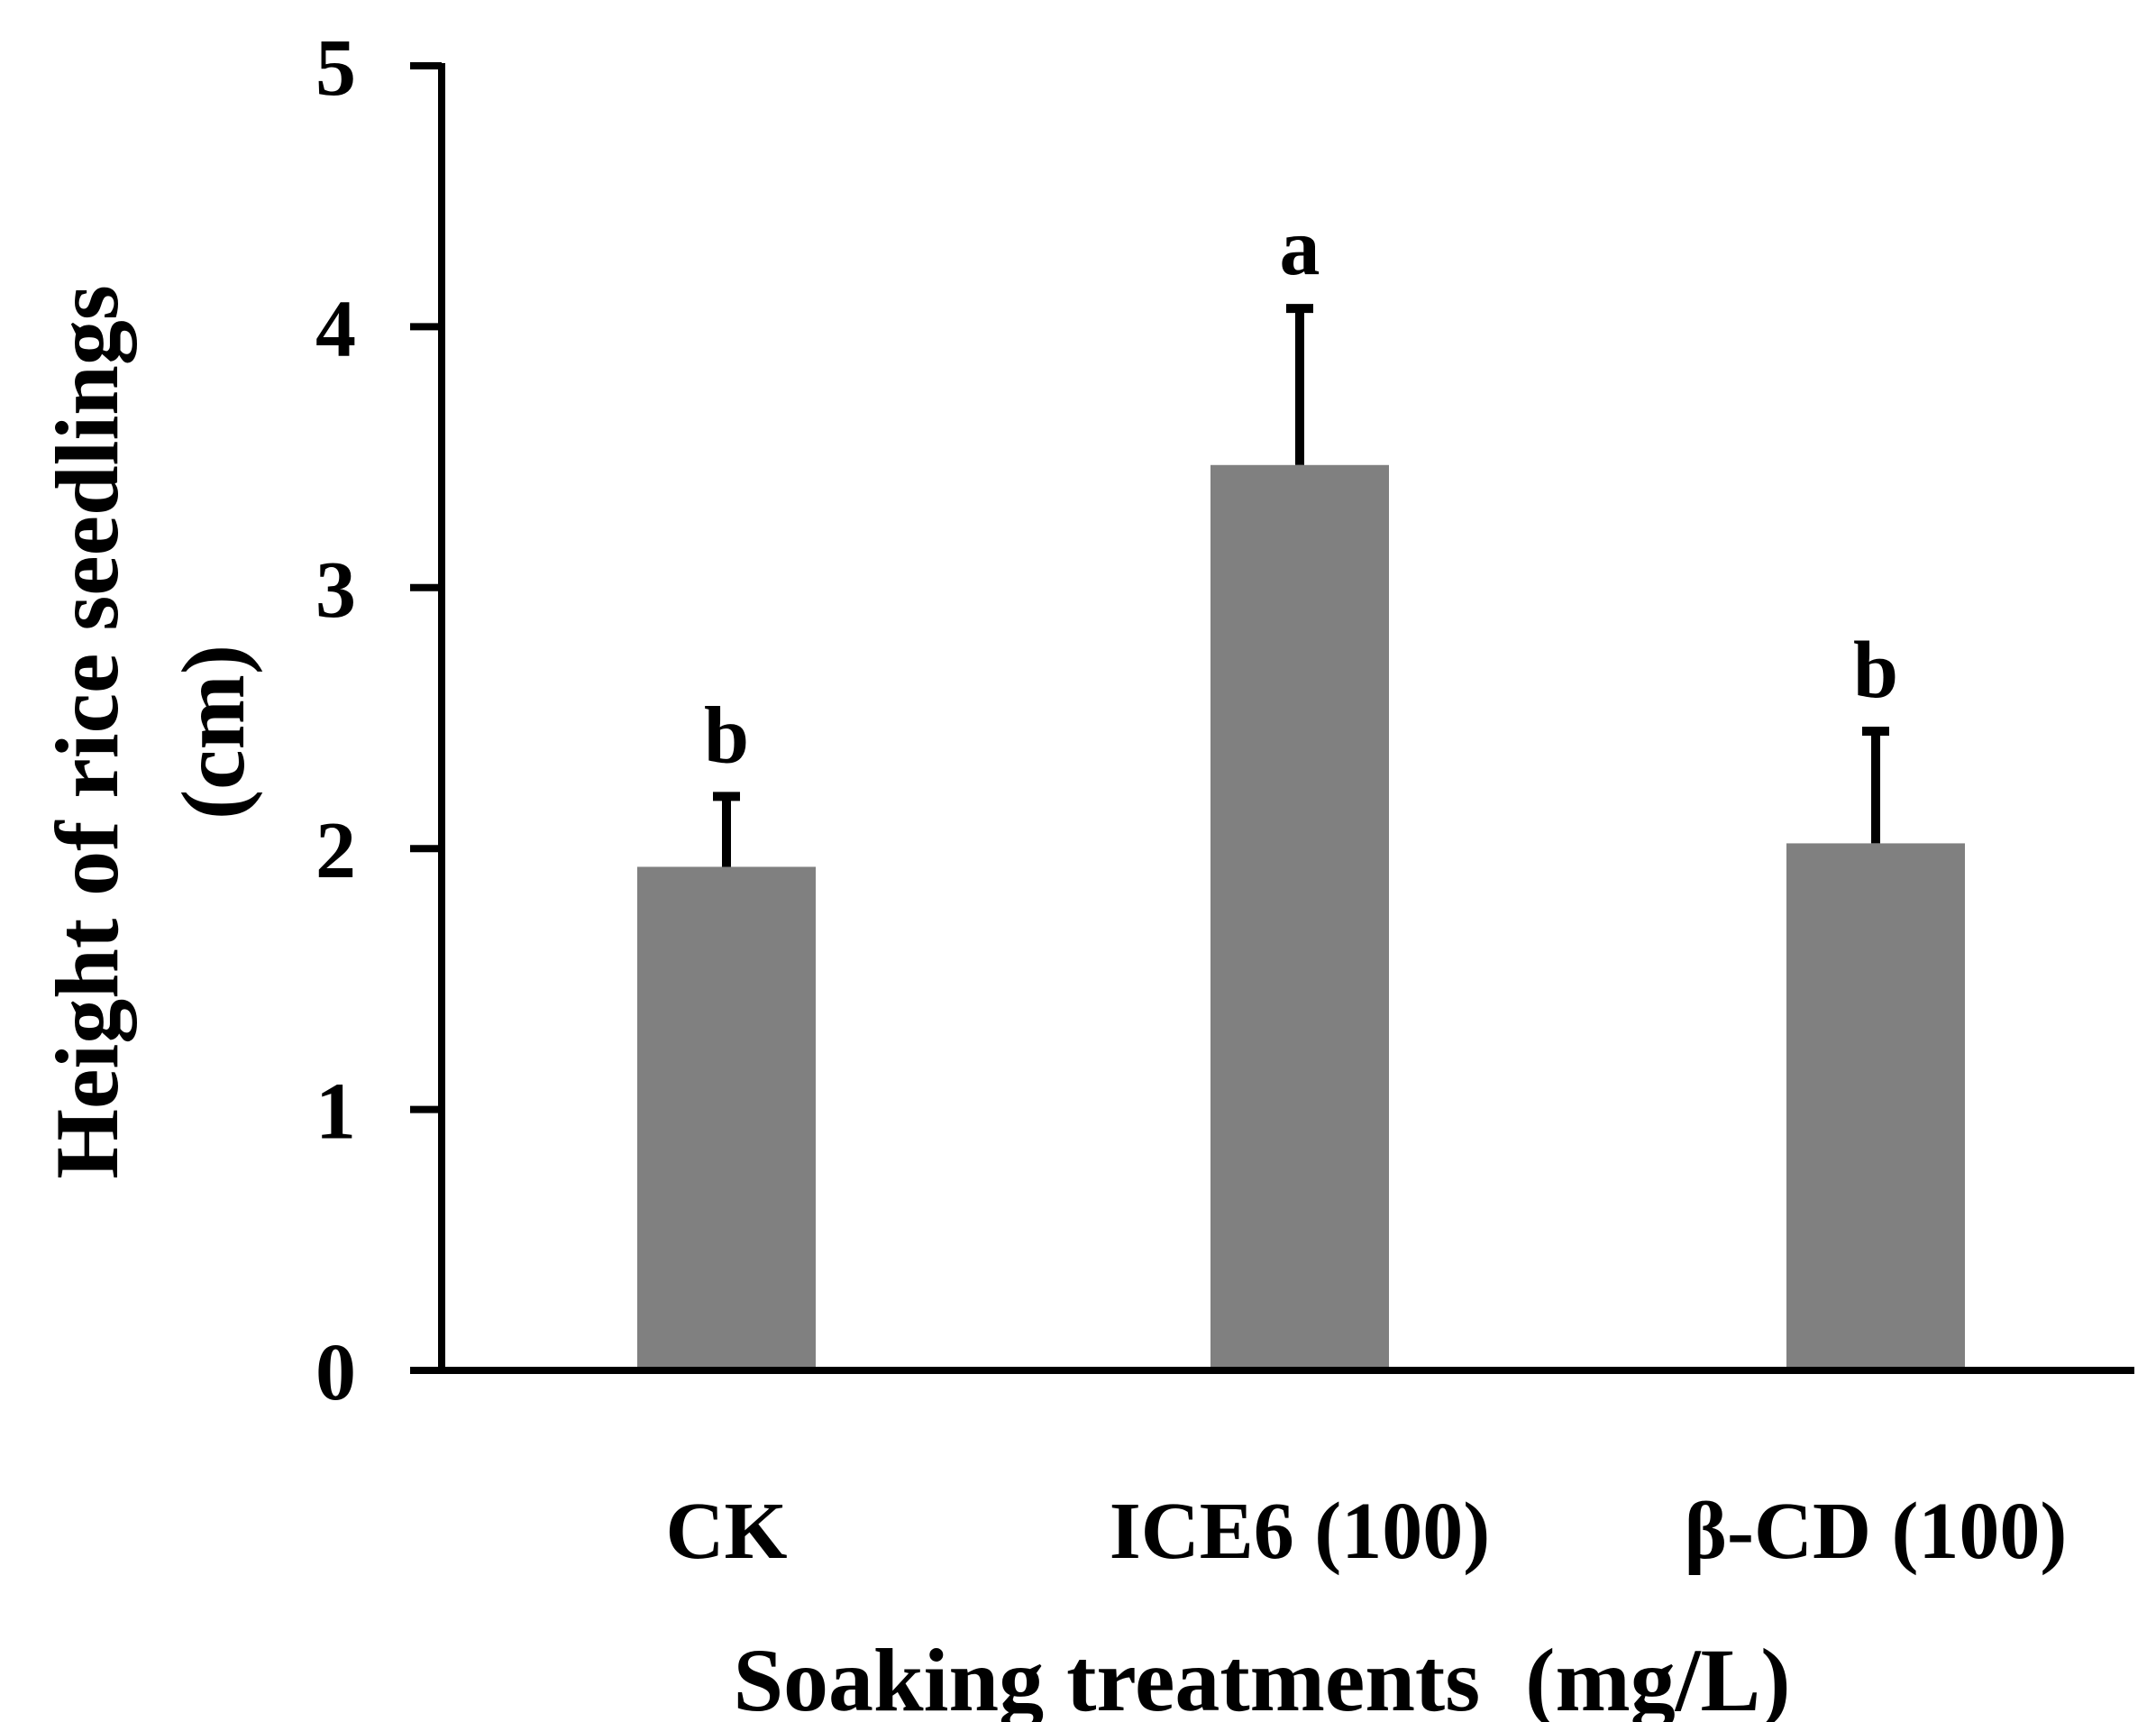 This screenshot has height=1722, width=2156. What do you see at coordinates (335, 850) in the screenshot?
I see `y-tick-label-2: 2` at bounding box center [335, 850].